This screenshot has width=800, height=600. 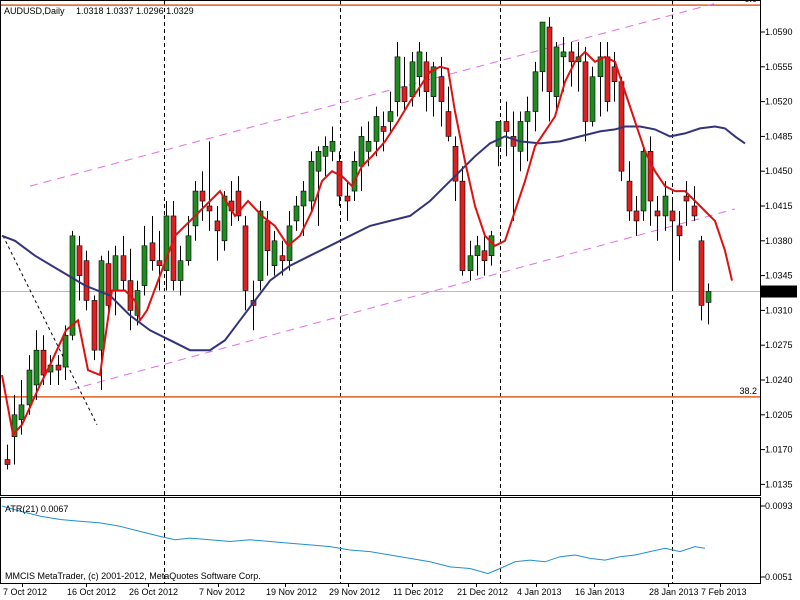 I want to click on current-price-label: 1.0329, so click(x=778, y=292).